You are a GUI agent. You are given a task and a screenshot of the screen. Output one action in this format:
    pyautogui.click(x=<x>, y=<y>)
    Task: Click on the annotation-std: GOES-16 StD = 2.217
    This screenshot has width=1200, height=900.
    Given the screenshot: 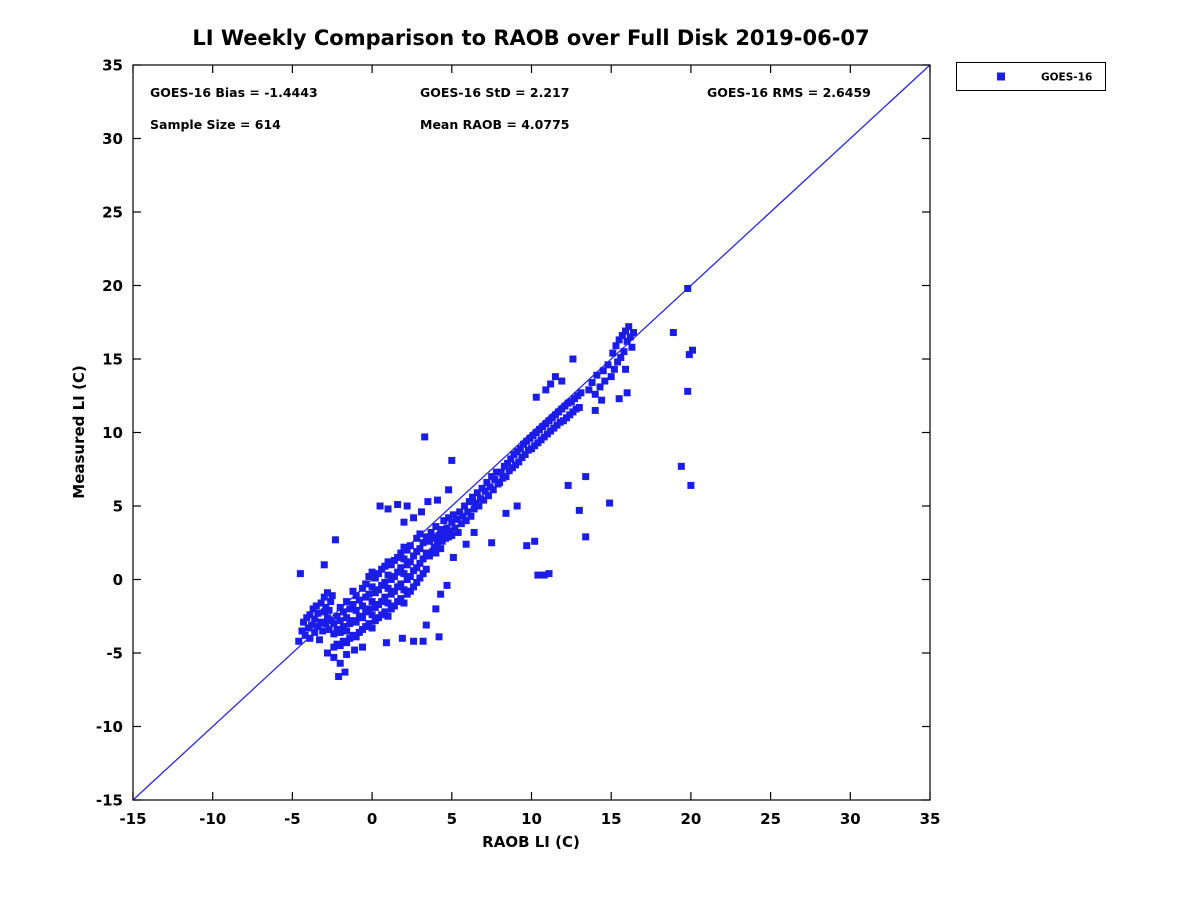 What is the action you would take?
    pyautogui.click(x=494, y=92)
    